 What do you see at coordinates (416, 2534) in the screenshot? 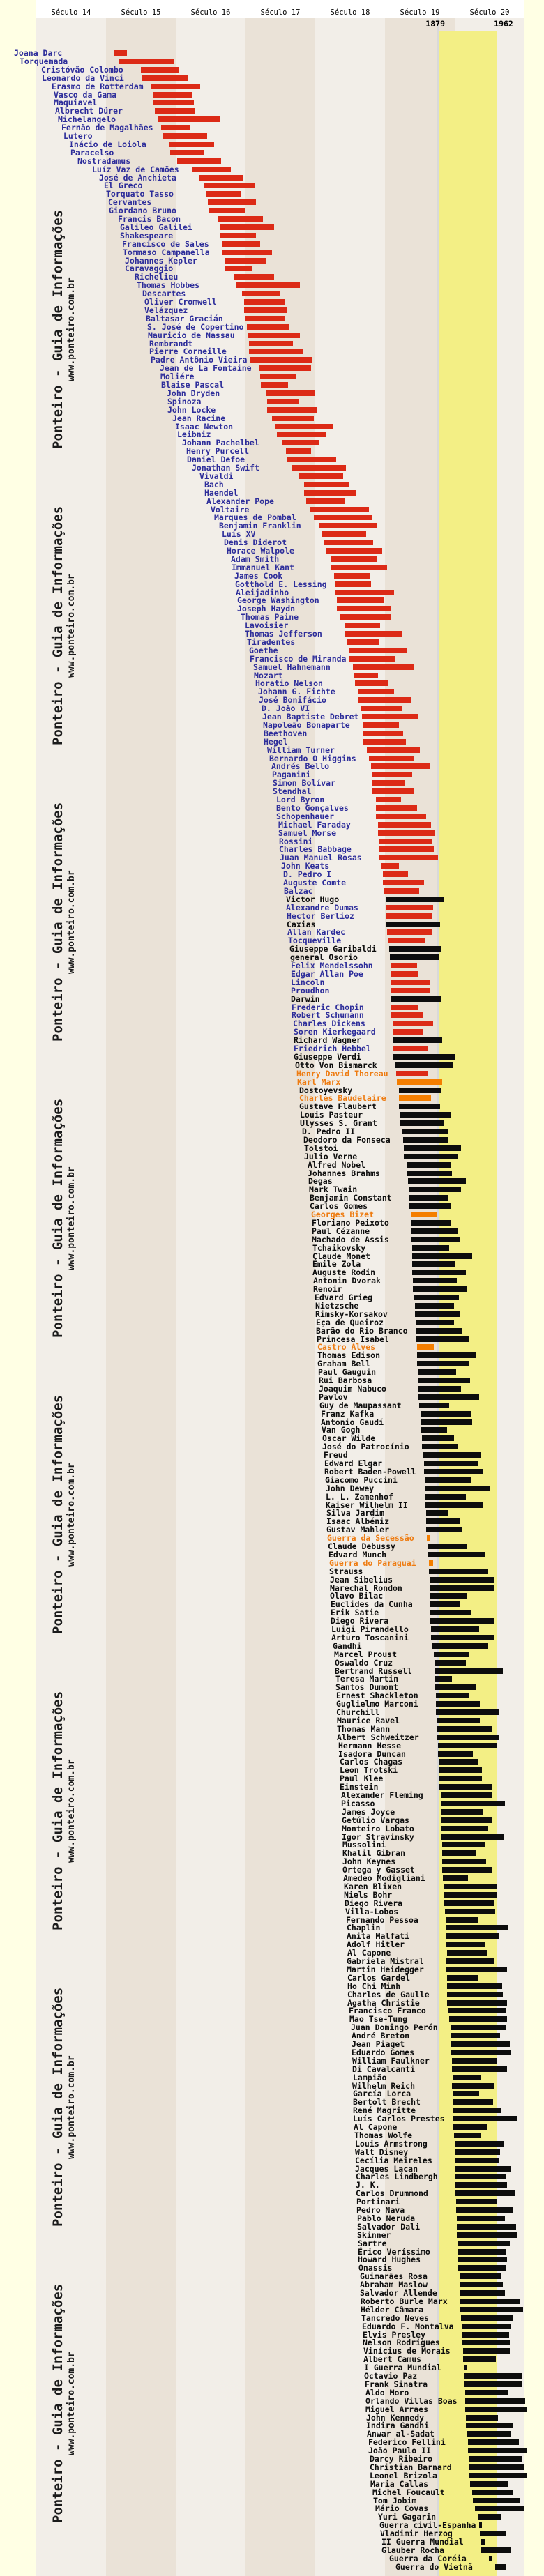
I see `person-name: Vladimir Herzog` at bounding box center [416, 2534].